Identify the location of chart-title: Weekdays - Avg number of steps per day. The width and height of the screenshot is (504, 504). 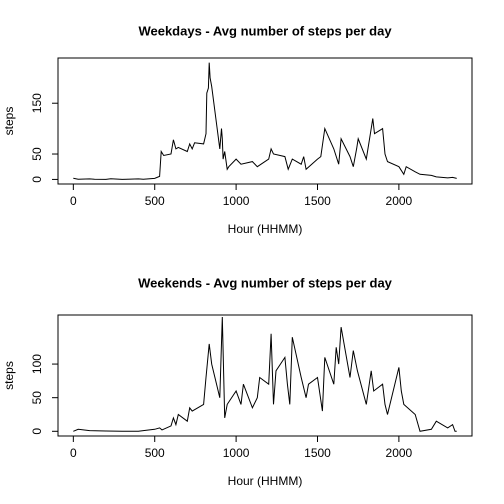
(265, 30).